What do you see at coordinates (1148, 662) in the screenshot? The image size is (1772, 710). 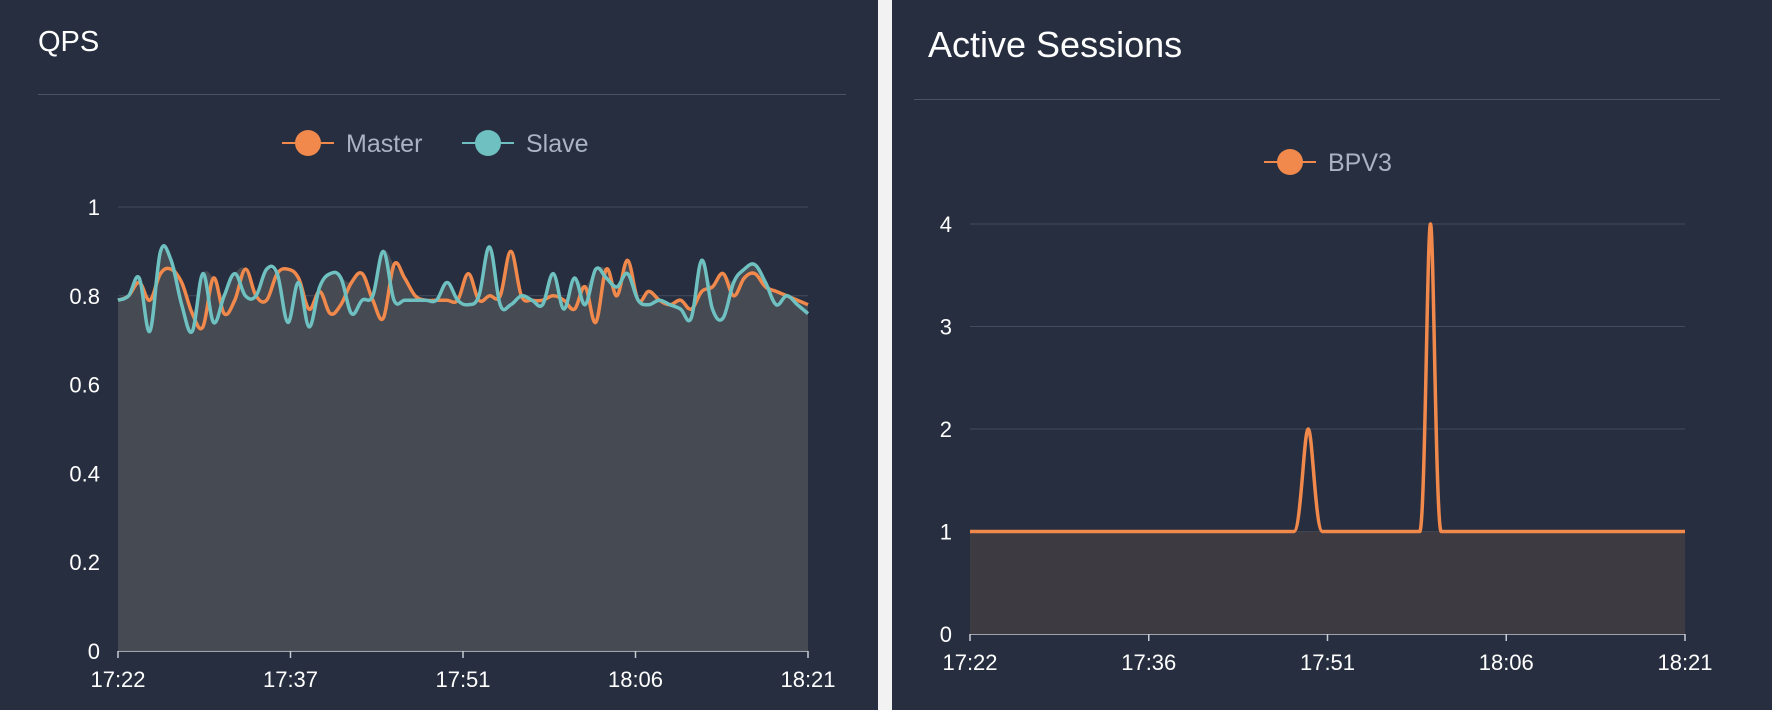 I see `sessions-x-tick-label: 17:36` at bounding box center [1148, 662].